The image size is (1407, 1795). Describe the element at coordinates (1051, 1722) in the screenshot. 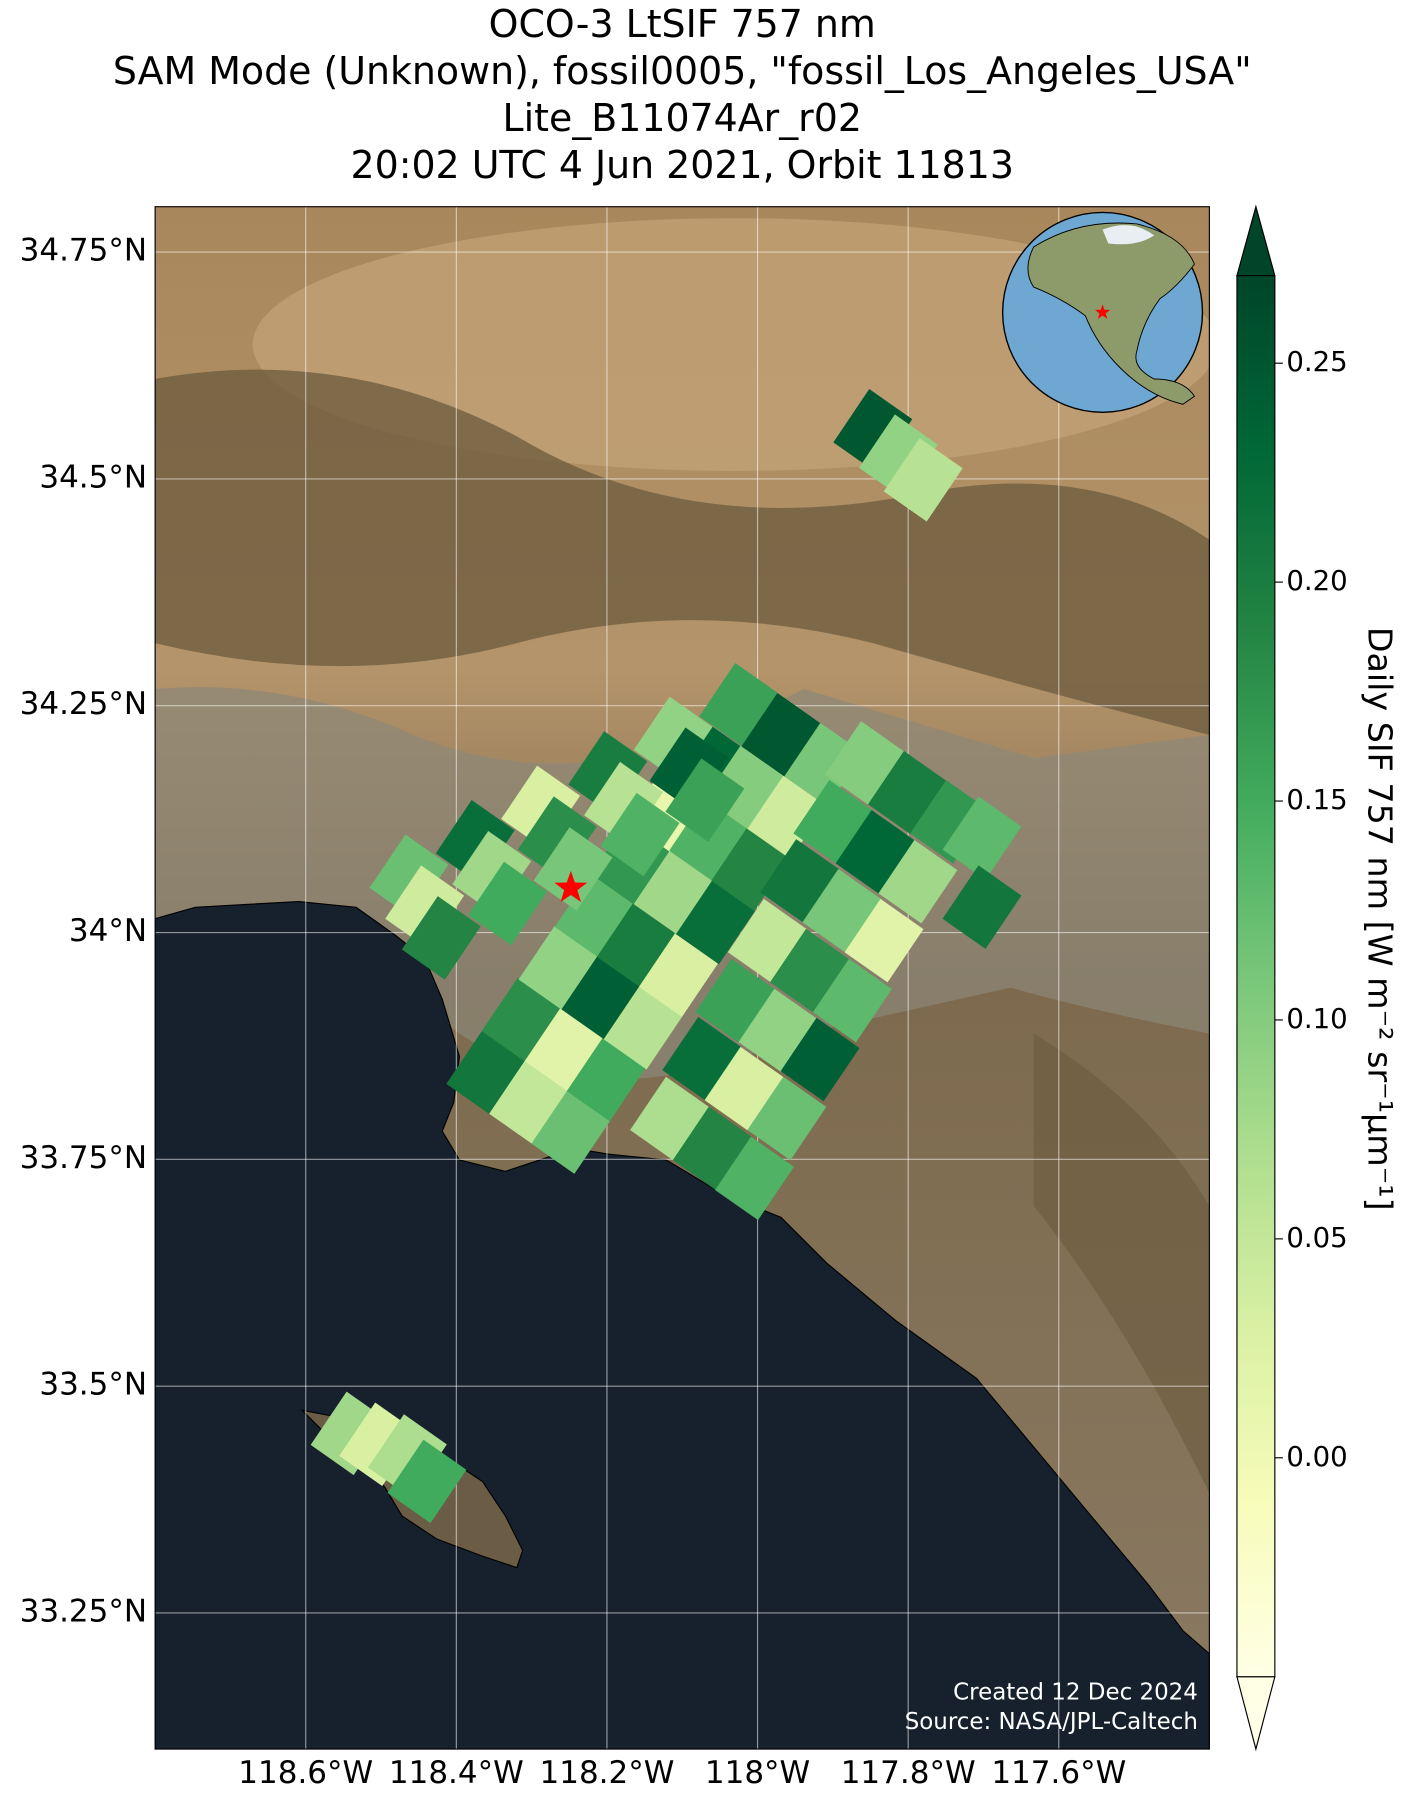

I see `credit-line: Source: NASA/JPL-Caltech` at that location.